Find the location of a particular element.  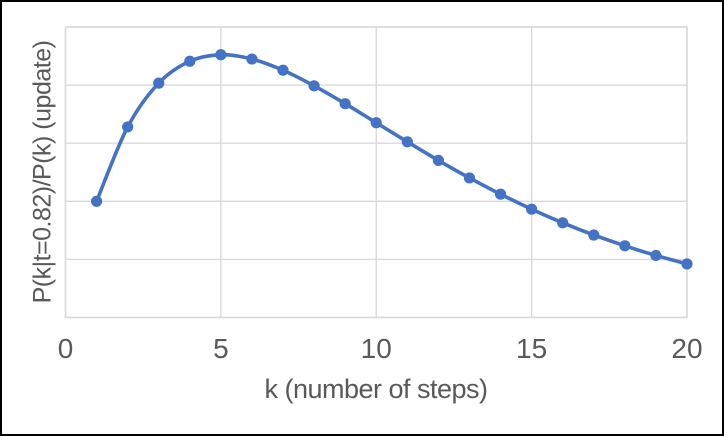

x-tick-label: 10 is located at coordinates (376, 348).